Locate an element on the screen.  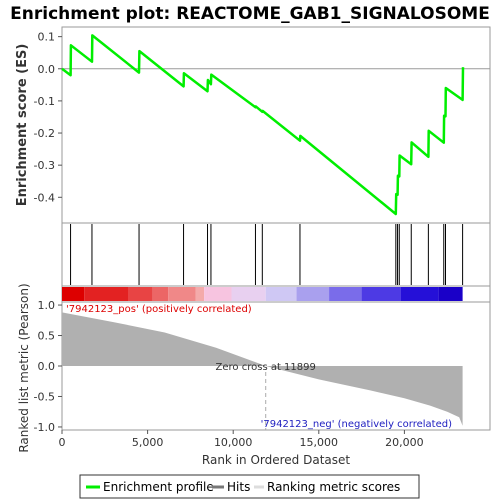
es-y-axis-label: Enrichment score (ES) is located at coordinates (22, 125).